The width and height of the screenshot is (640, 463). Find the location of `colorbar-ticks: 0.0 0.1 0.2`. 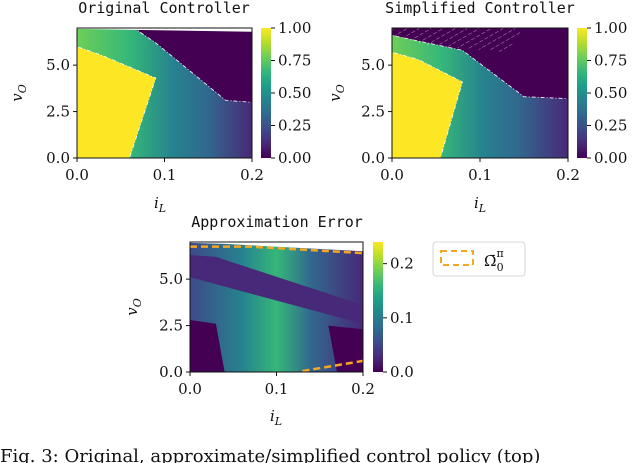

colorbar-ticks: 0.0 0.1 0.2 is located at coordinates (398, 318).